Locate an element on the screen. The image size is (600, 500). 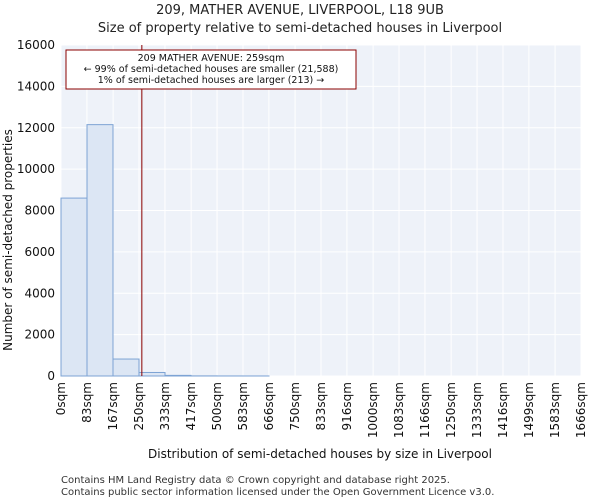
annotation-line-1: 209 MATHER AVENUE: 259sqm is located at coordinates (211, 58).